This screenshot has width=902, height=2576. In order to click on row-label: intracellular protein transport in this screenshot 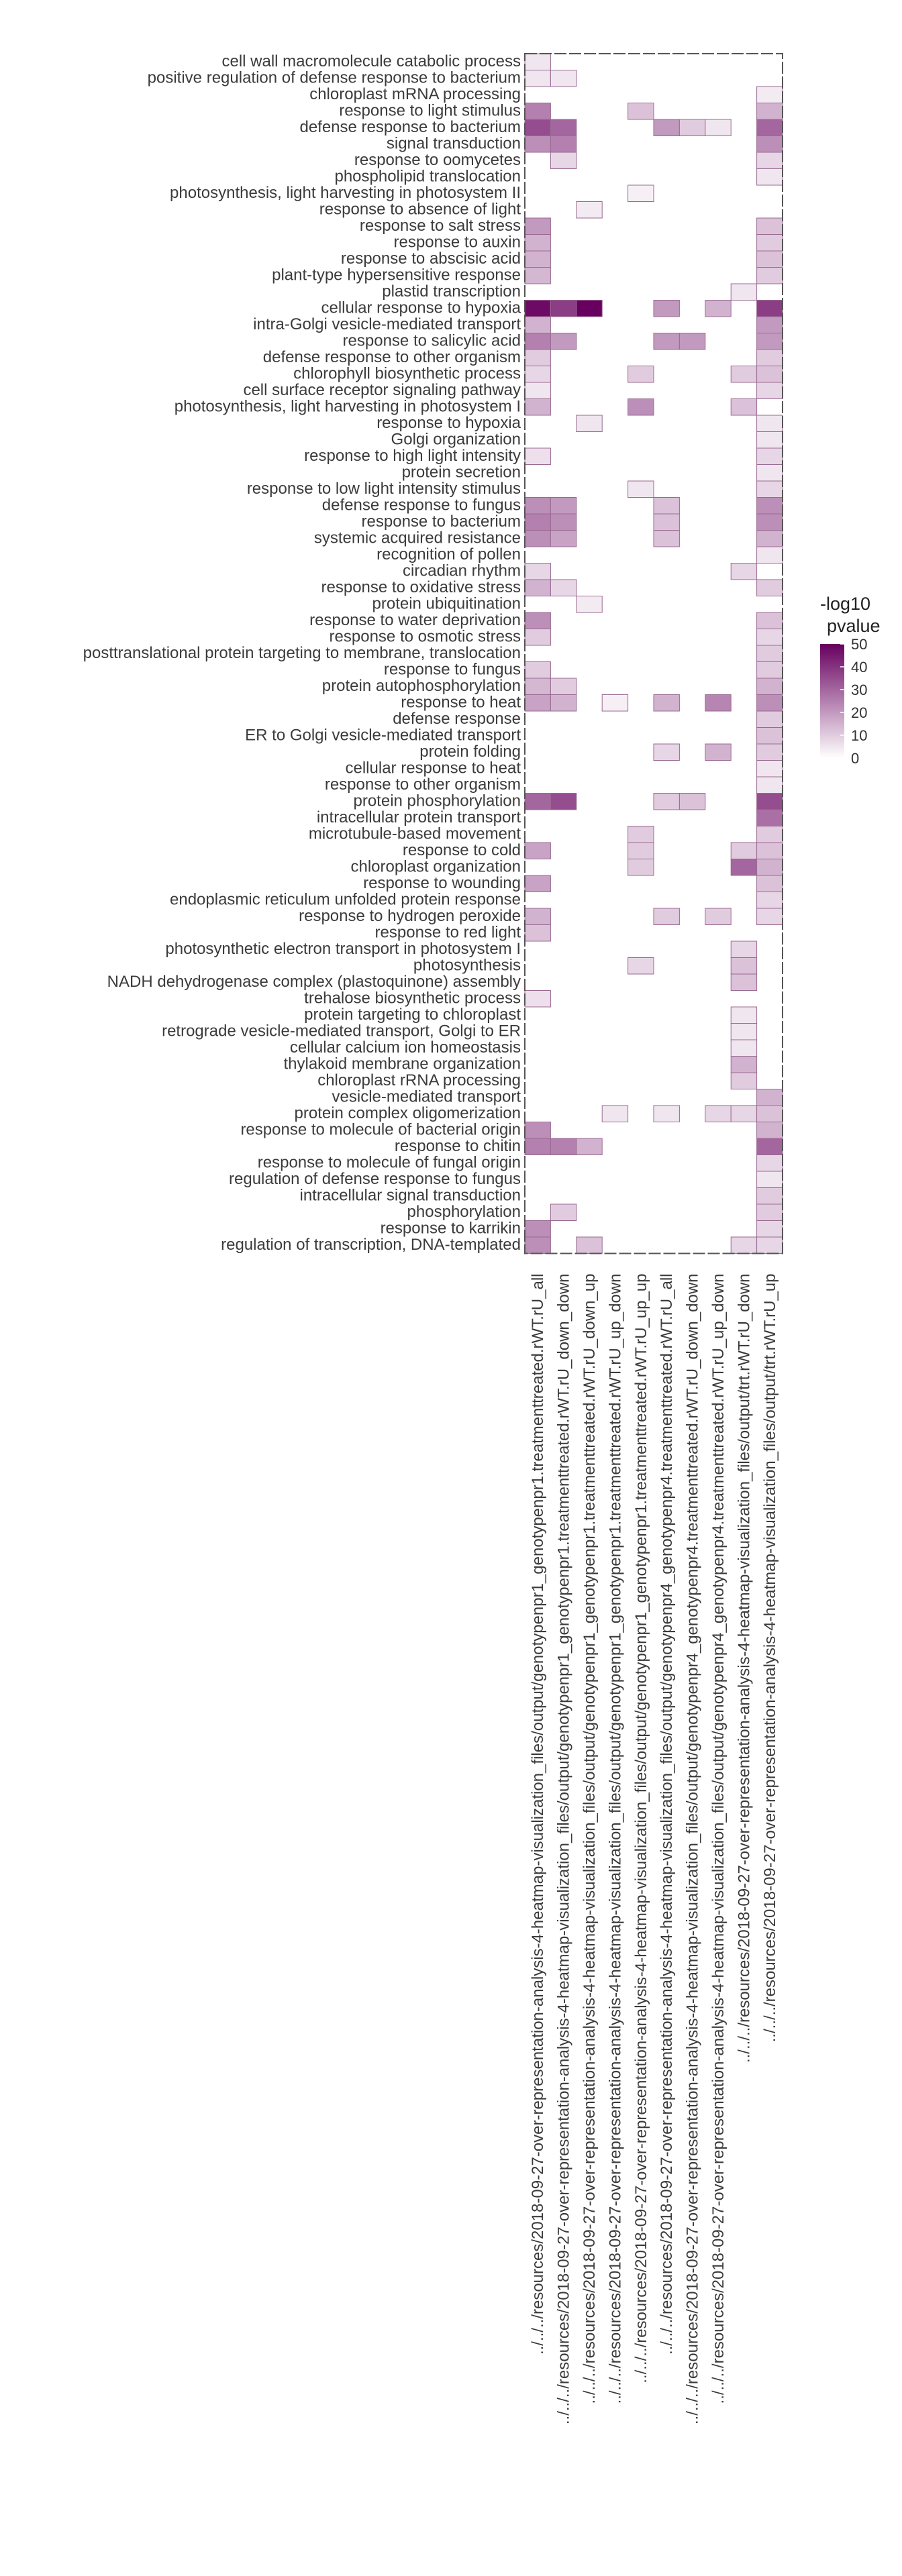, I will do `click(419, 817)`.